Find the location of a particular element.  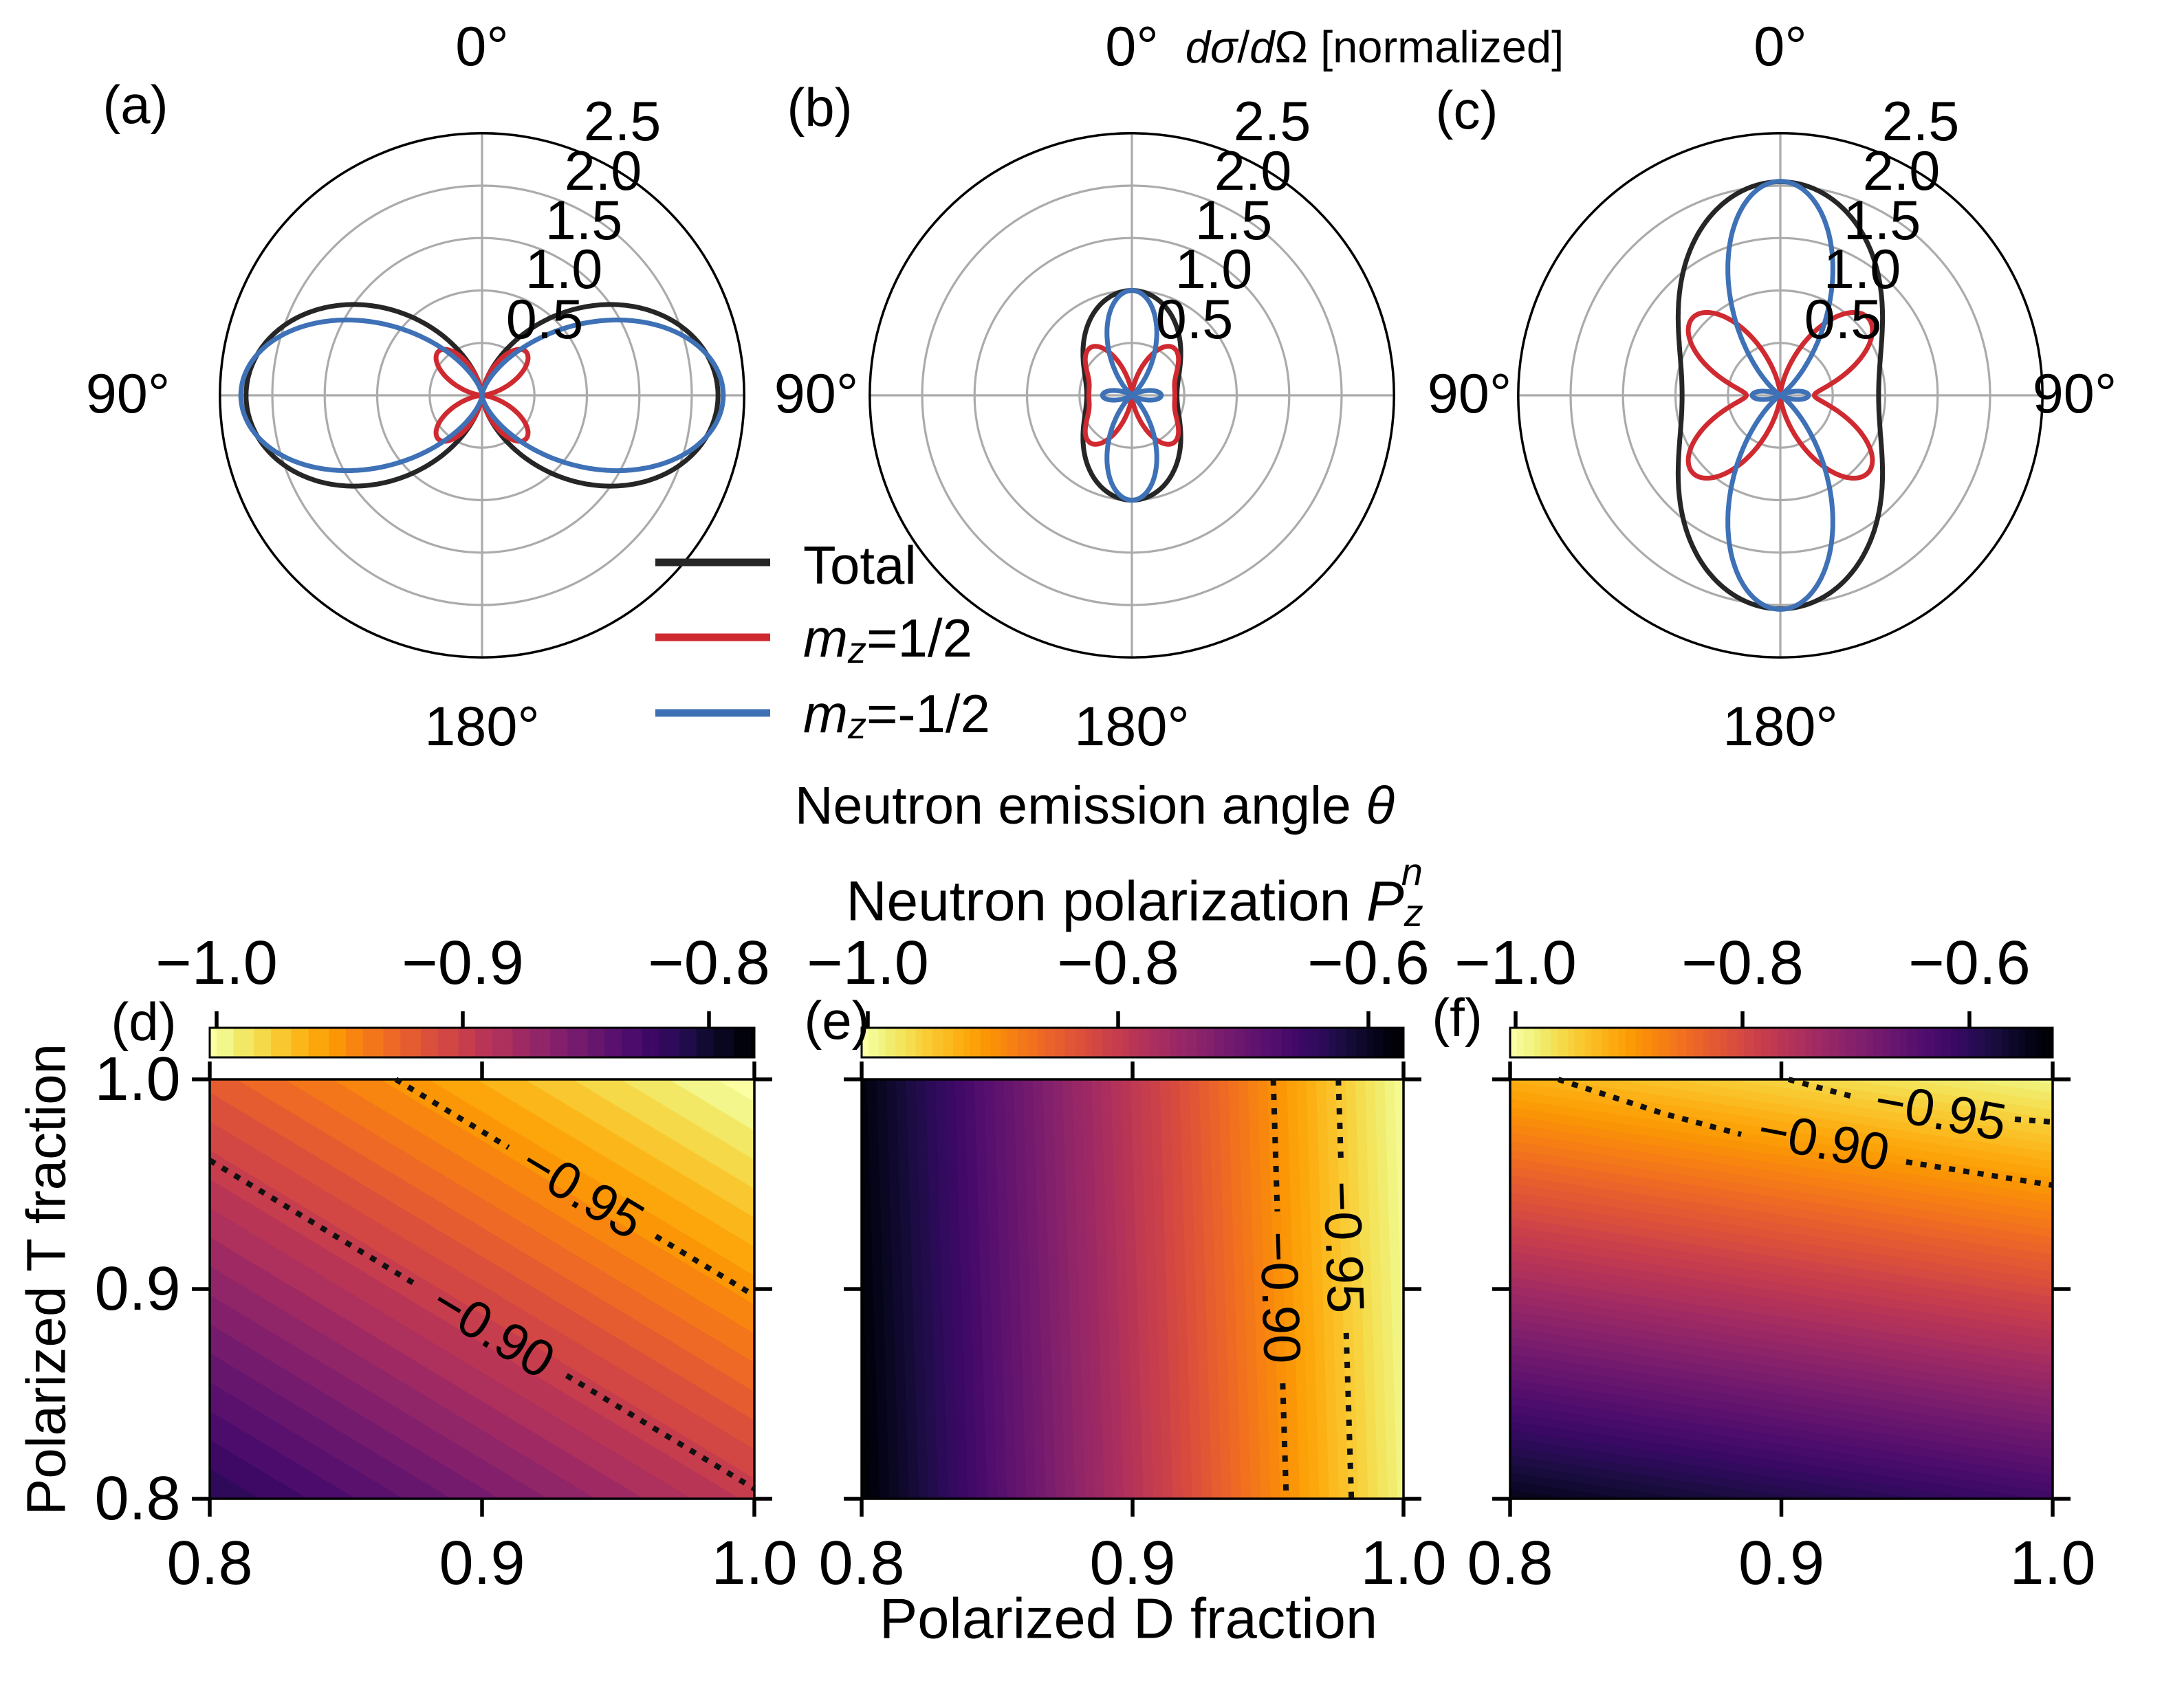

svg-text: mz=-1/2 is located at coordinates (896, 715).